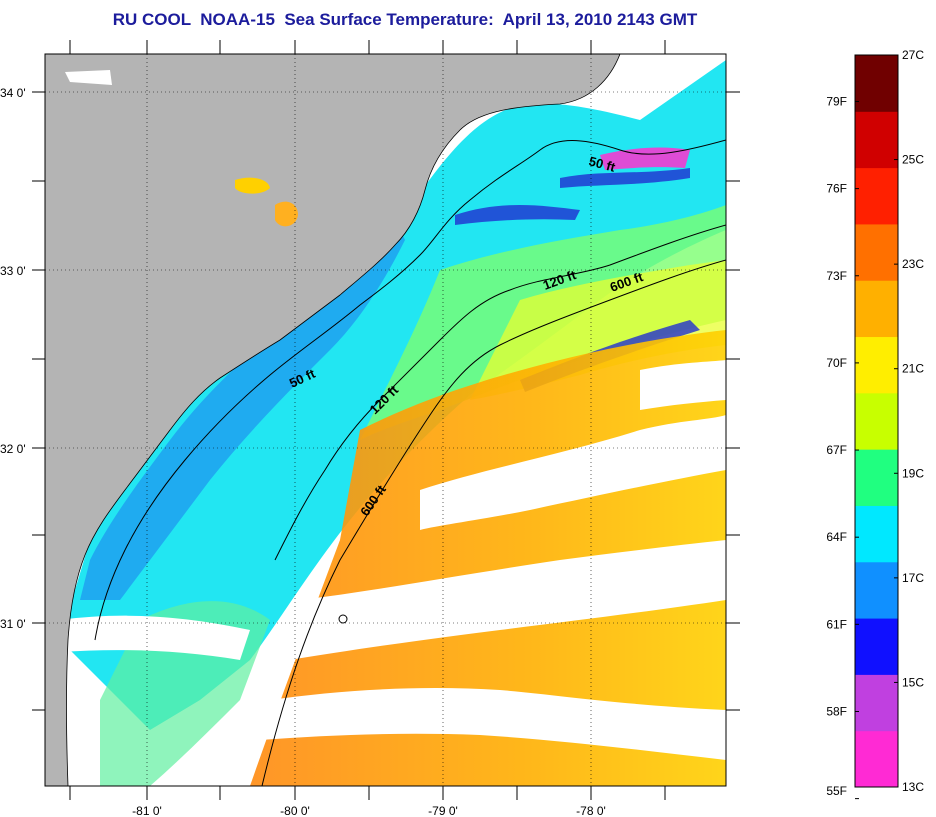 The image size is (936, 817). I want to click on colorbar-fahrenheit-label: 64F, so click(836, 537).